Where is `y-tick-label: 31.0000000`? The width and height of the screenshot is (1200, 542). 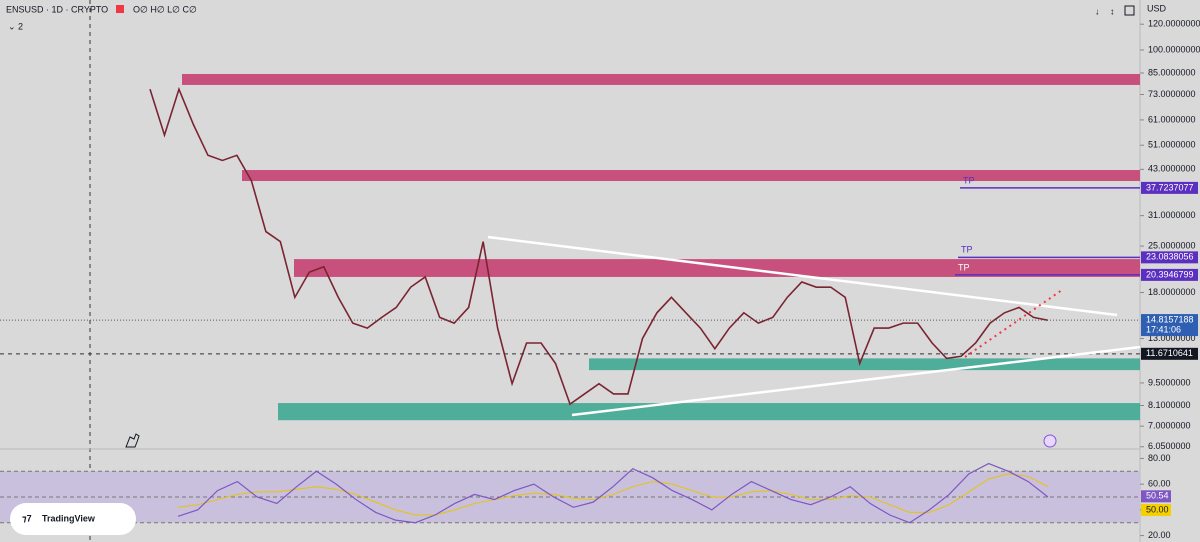
y-tick-label: 31.0000000 is located at coordinates (1172, 215).